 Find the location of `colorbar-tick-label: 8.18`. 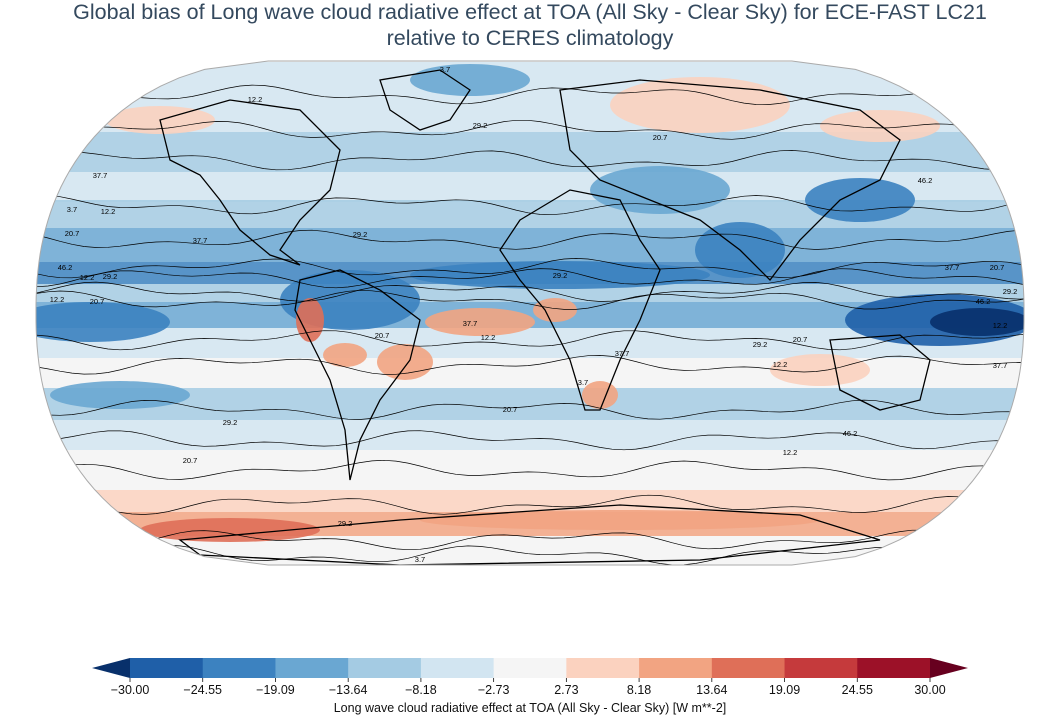

colorbar-tick-label: 8.18 is located at coordinates (639, 690).